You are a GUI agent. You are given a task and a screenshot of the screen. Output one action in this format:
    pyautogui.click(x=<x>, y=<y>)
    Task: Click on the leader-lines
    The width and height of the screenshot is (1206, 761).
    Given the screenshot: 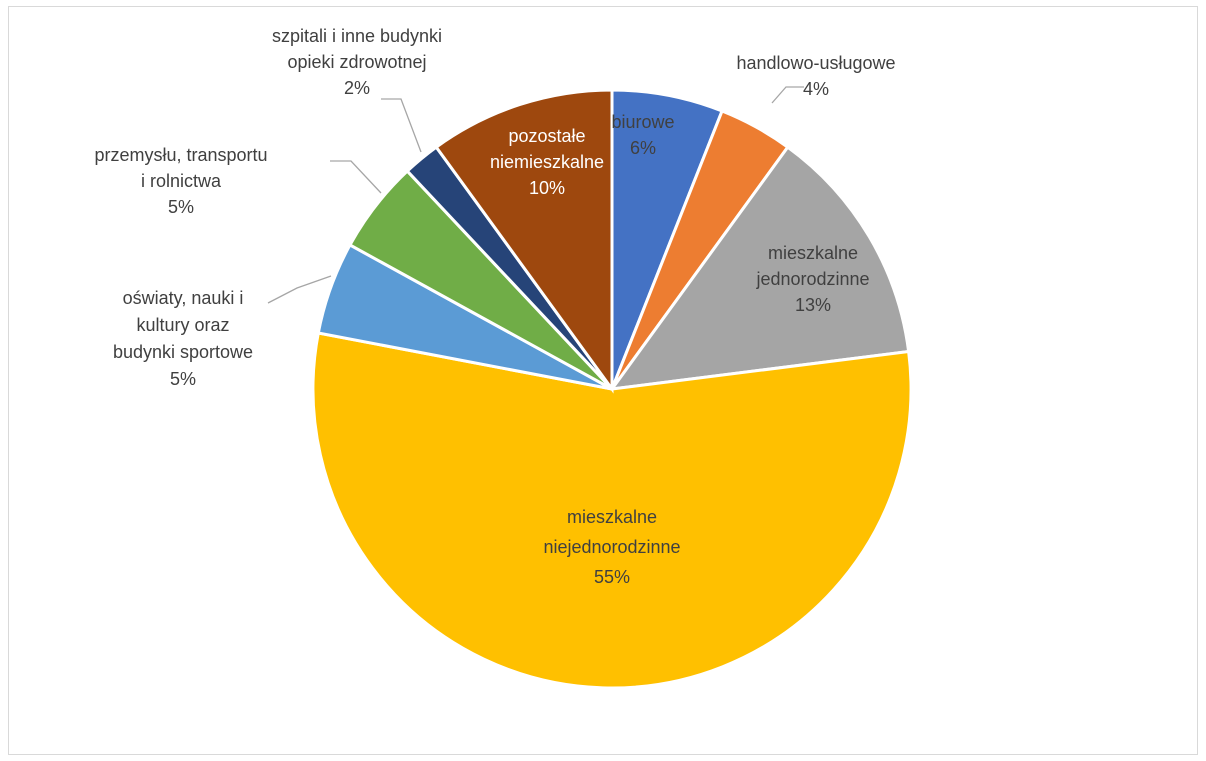 What is the action you would take?
    pyautogui.click(x=535, y=195)
    